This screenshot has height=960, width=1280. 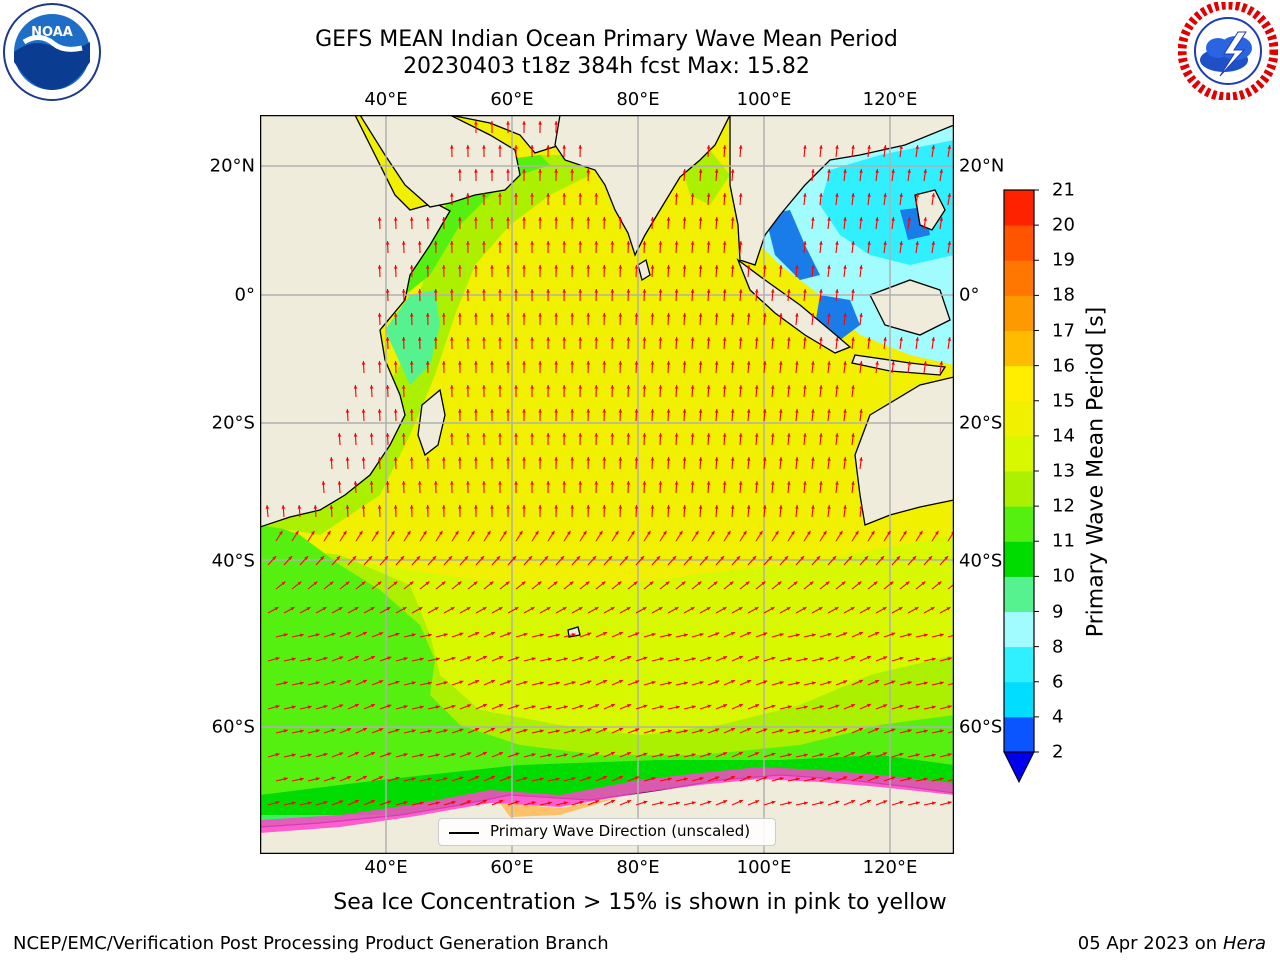 I want to click on colorbar-tick-label: 16, so click(x=1063, y=366).